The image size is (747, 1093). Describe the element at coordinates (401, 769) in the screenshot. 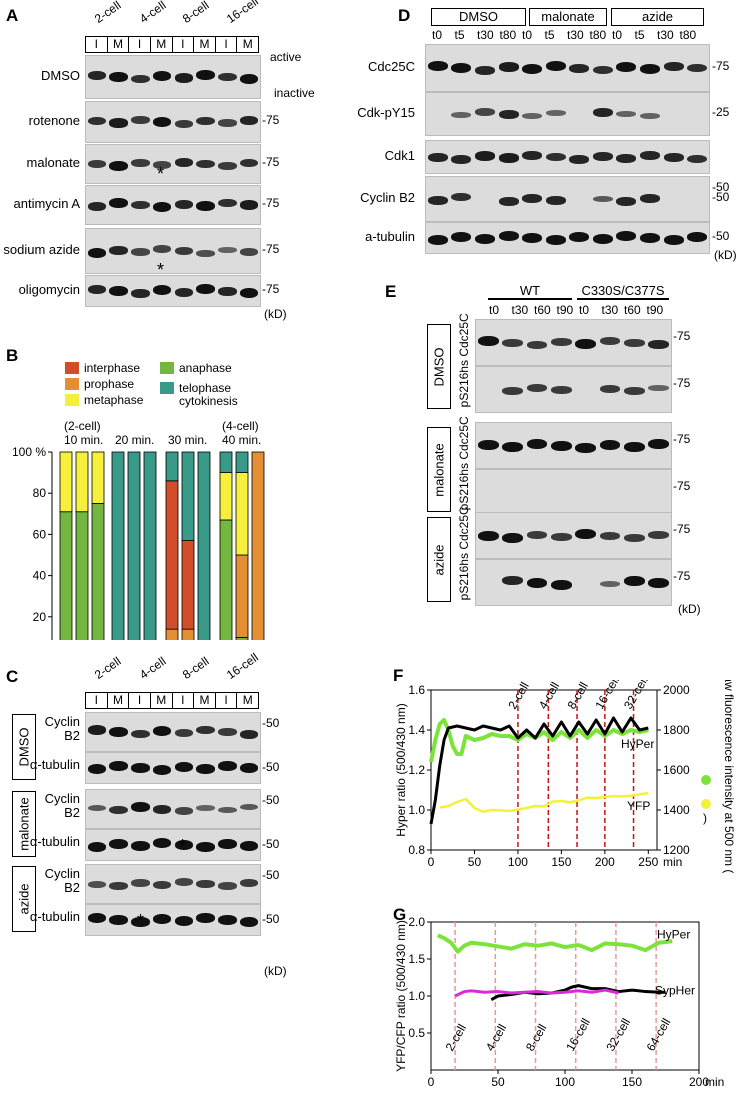

I see `y-axis-label: Hyper ratio (500/430 nm)` at that location.